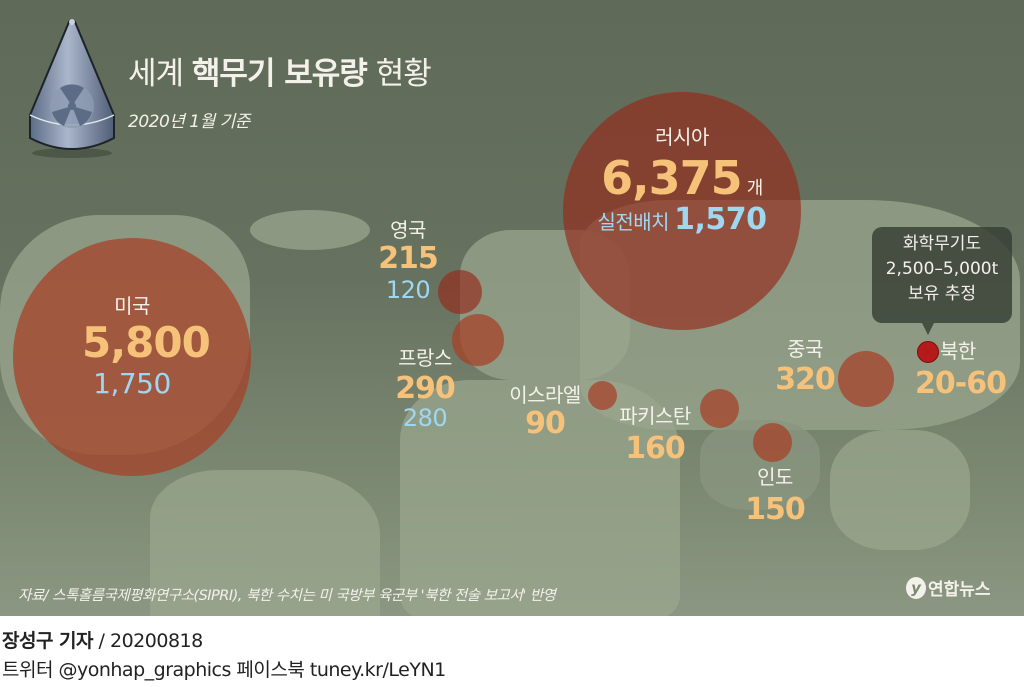 The height and width of the screenshot is (687, 1024). I want to click on callout-line3: 보유 추정, so click(942, 294).